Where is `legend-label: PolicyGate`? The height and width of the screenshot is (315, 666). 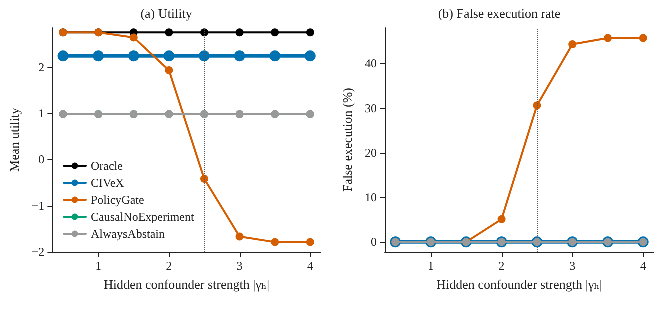
legend-label: PolicyGate is located at coordinates (117, 200).